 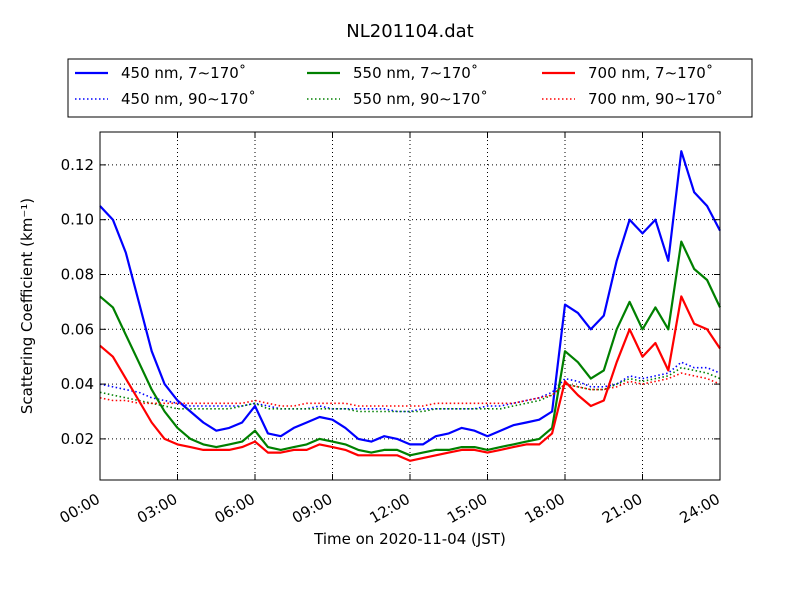 What do you see at coordinates (415, 73) in the screenshot?
I see `legend-label-2: 550 nm, 7∼170˚` at bounding box center [415, 73].